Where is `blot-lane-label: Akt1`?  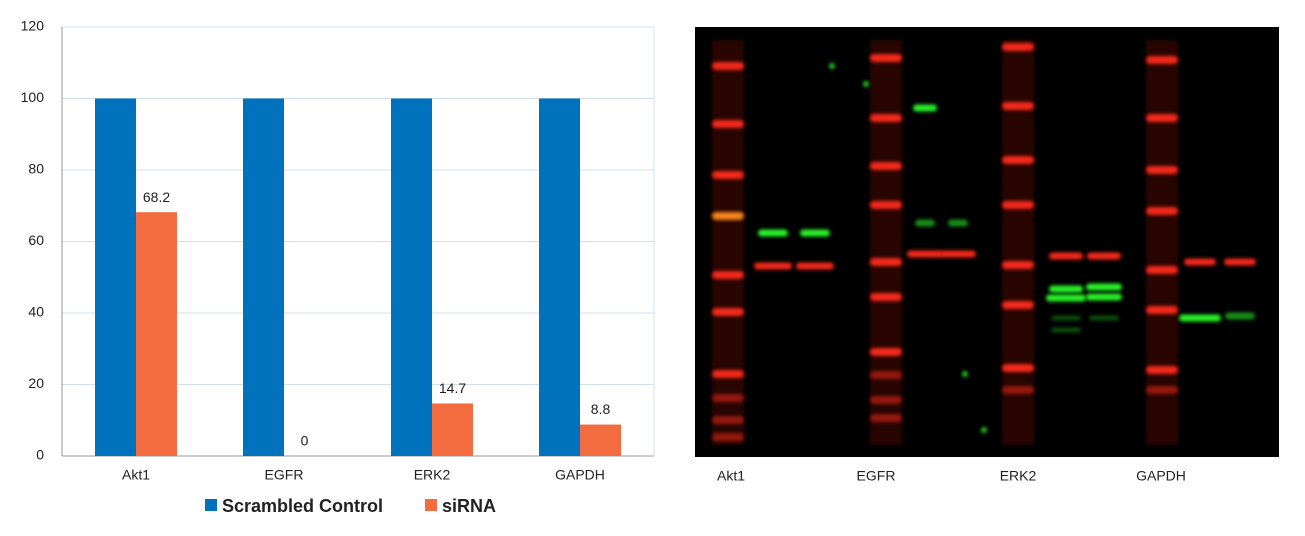 blot-lane-label: Akt1 is located at coordinates (731, 476).